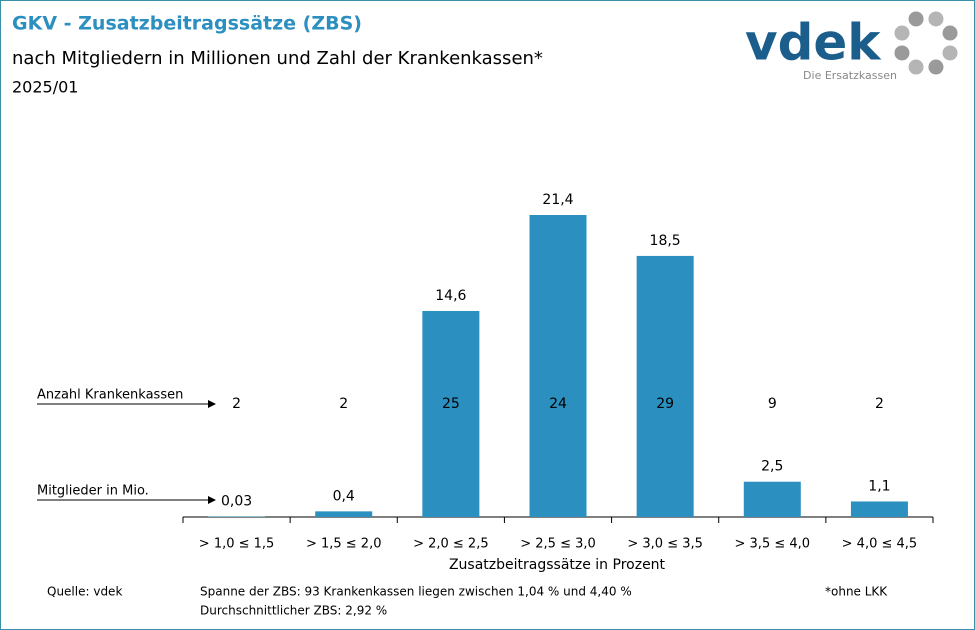 The image size is (975, 630). Describe the element at coordinates (773, 544) in the screenshot. I see `x-tick-label: > 3,5 ≤ 4,0` at that location.